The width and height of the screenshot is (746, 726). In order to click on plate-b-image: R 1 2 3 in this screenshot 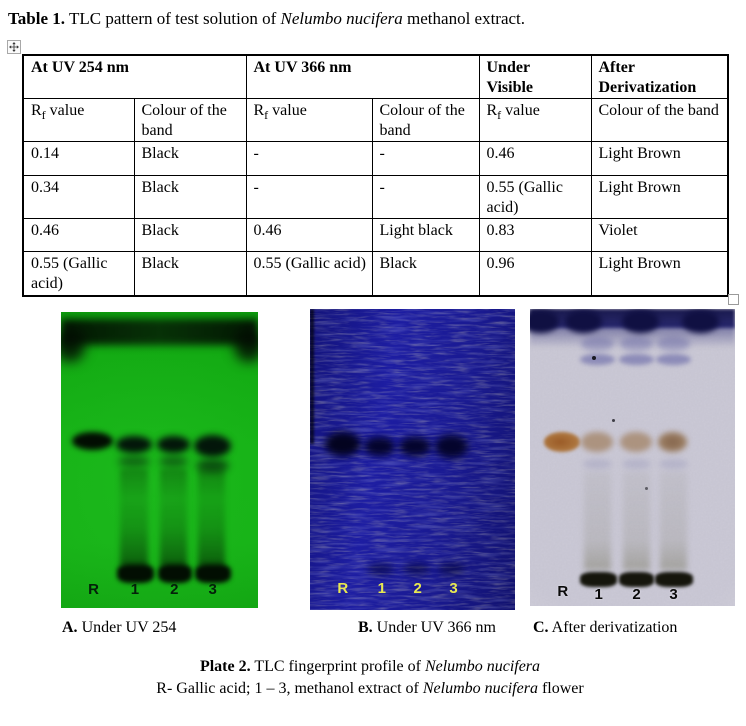, I will do `click(412, 459)`.